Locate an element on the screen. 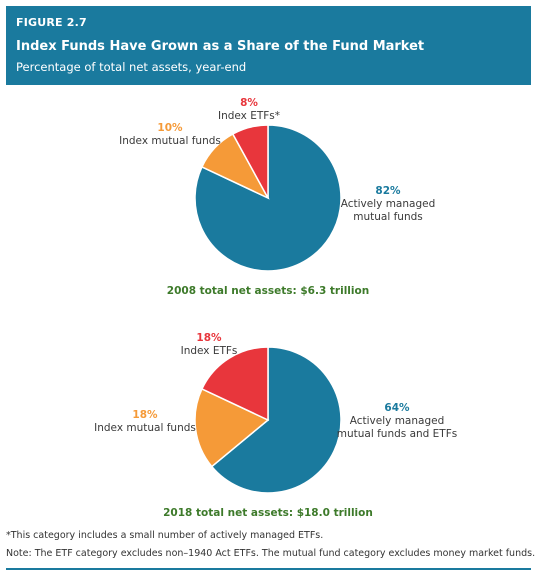 This screenshot has width=550, height=580. total-net-assets-caption: 2018 total net assets: $18.0 trillion is located at coordinates (268, 513).